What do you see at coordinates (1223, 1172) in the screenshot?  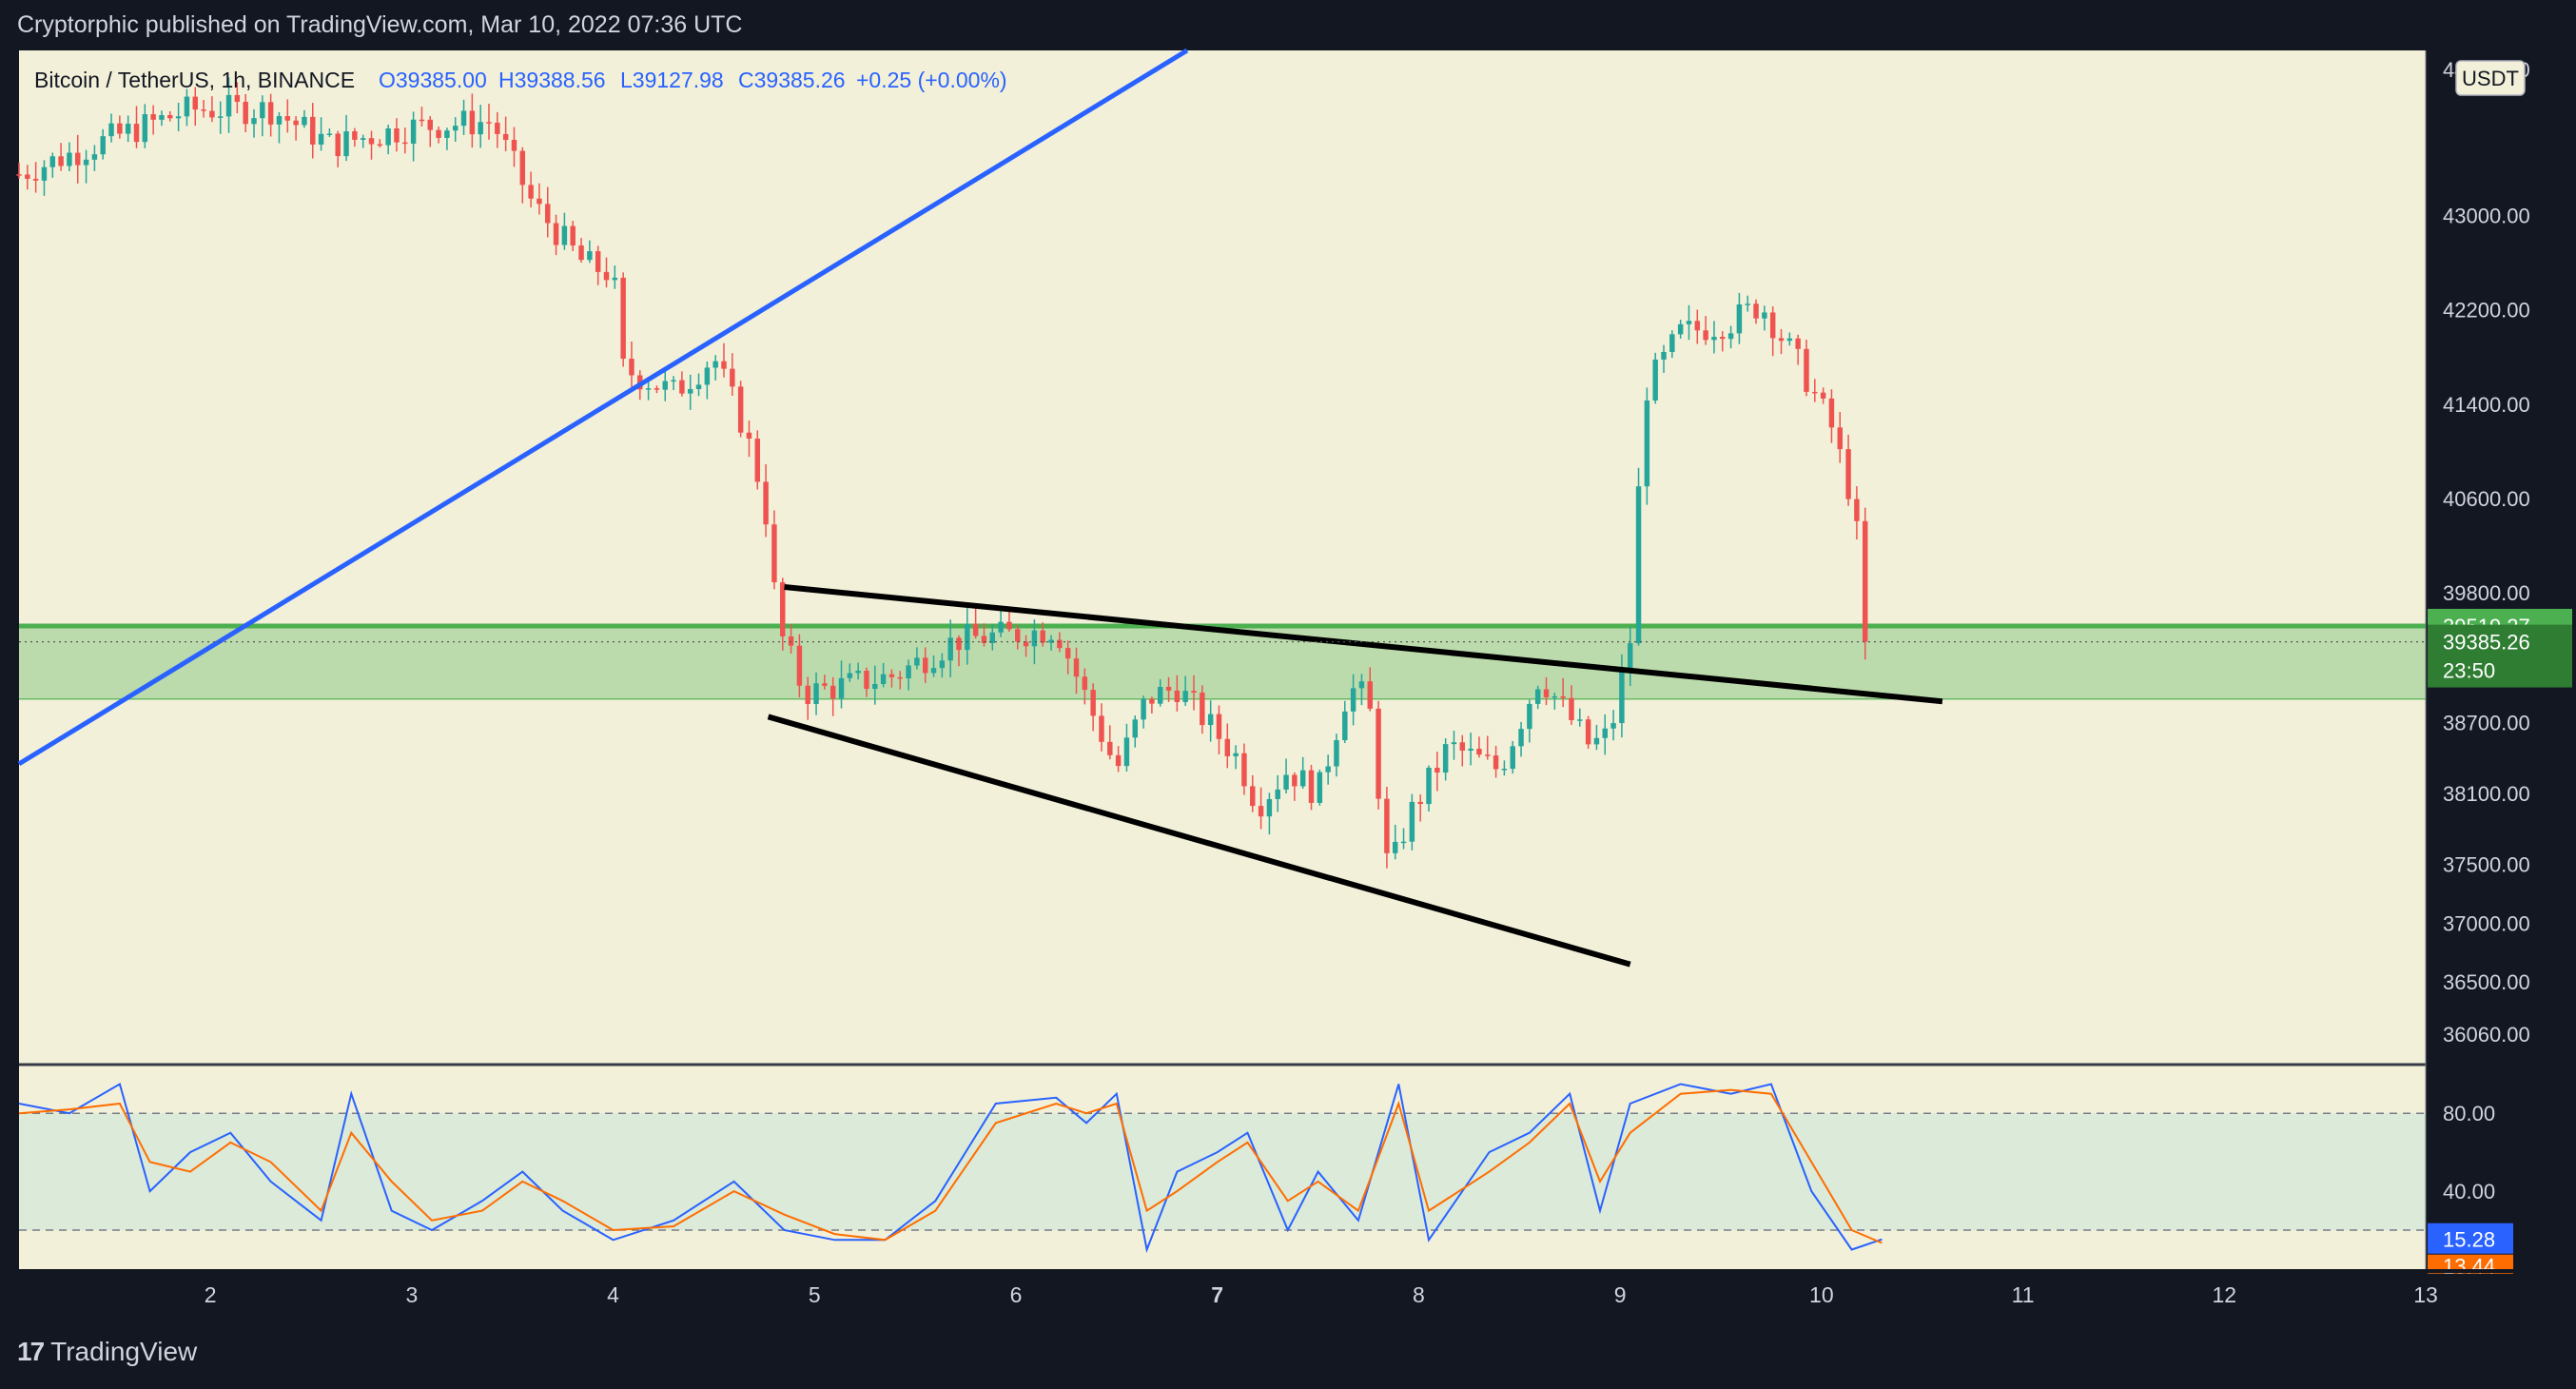 I see `stoch-band-fill` at bounding box center [1223, 1172].